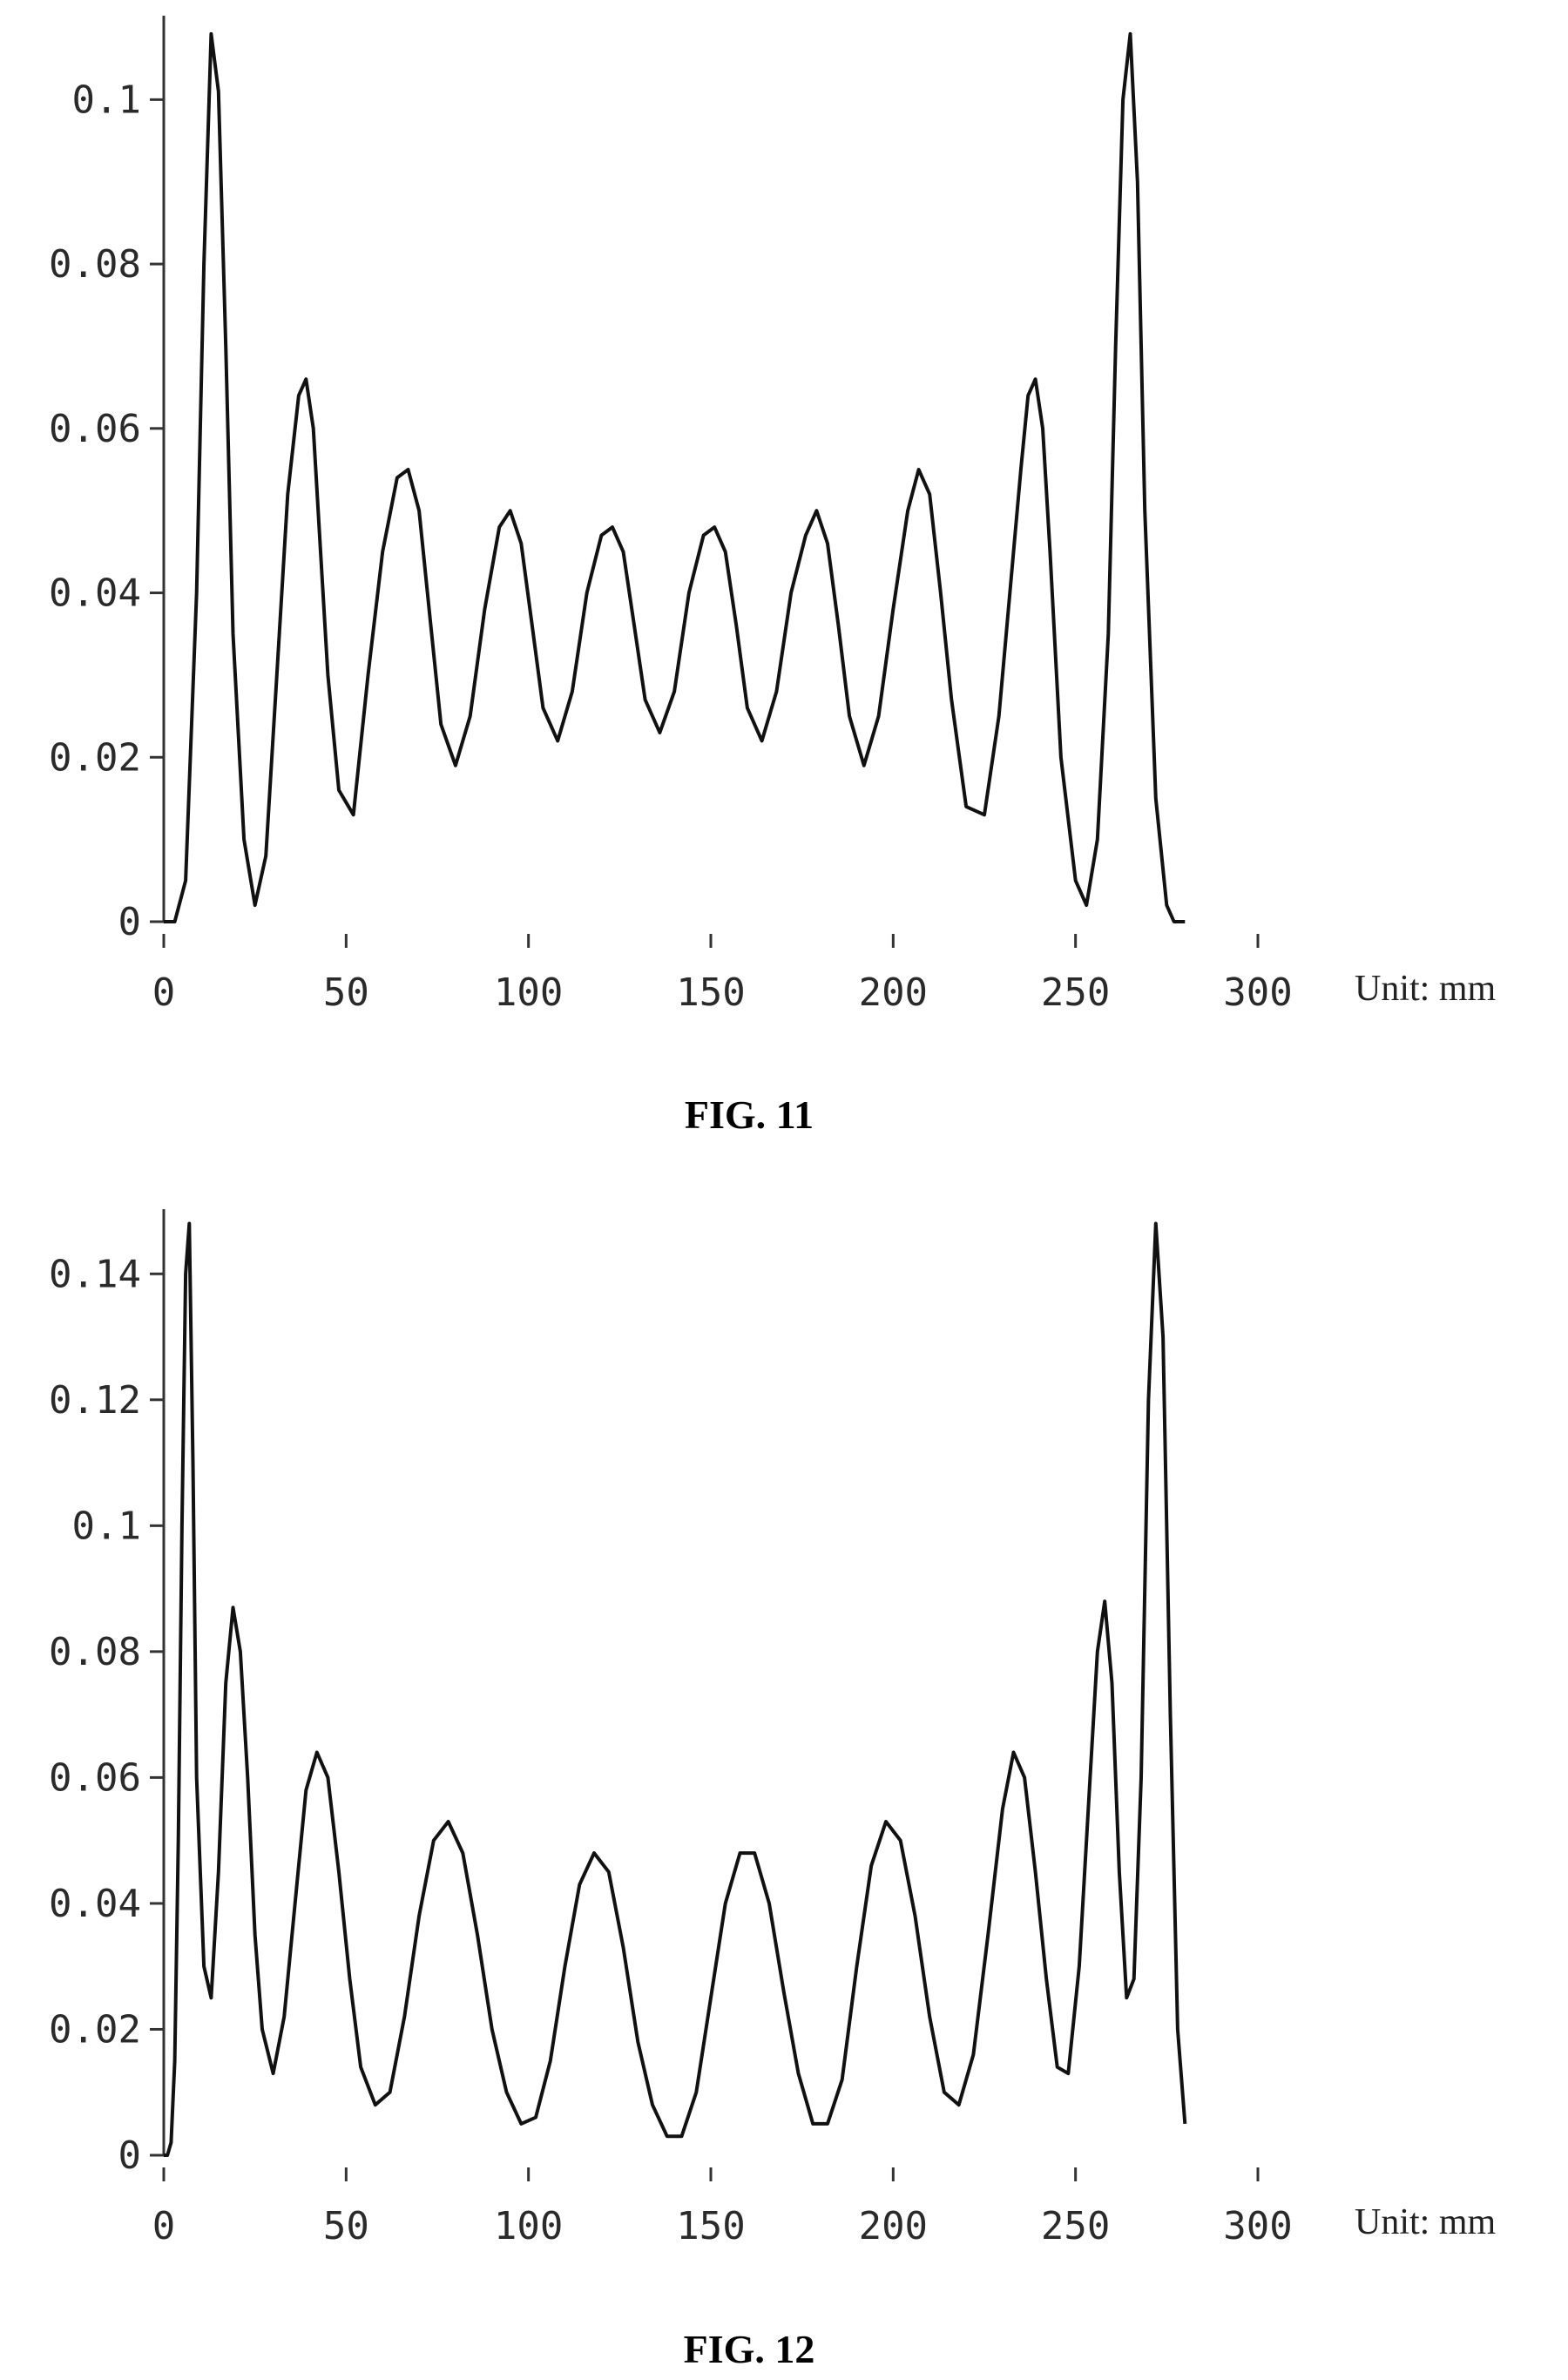 The width and height of the screenshot is (1568, 2380). Describe the element at coordinates (95, 1400) in the screenshot. I see `y-tick-label: 0.12` at that location.